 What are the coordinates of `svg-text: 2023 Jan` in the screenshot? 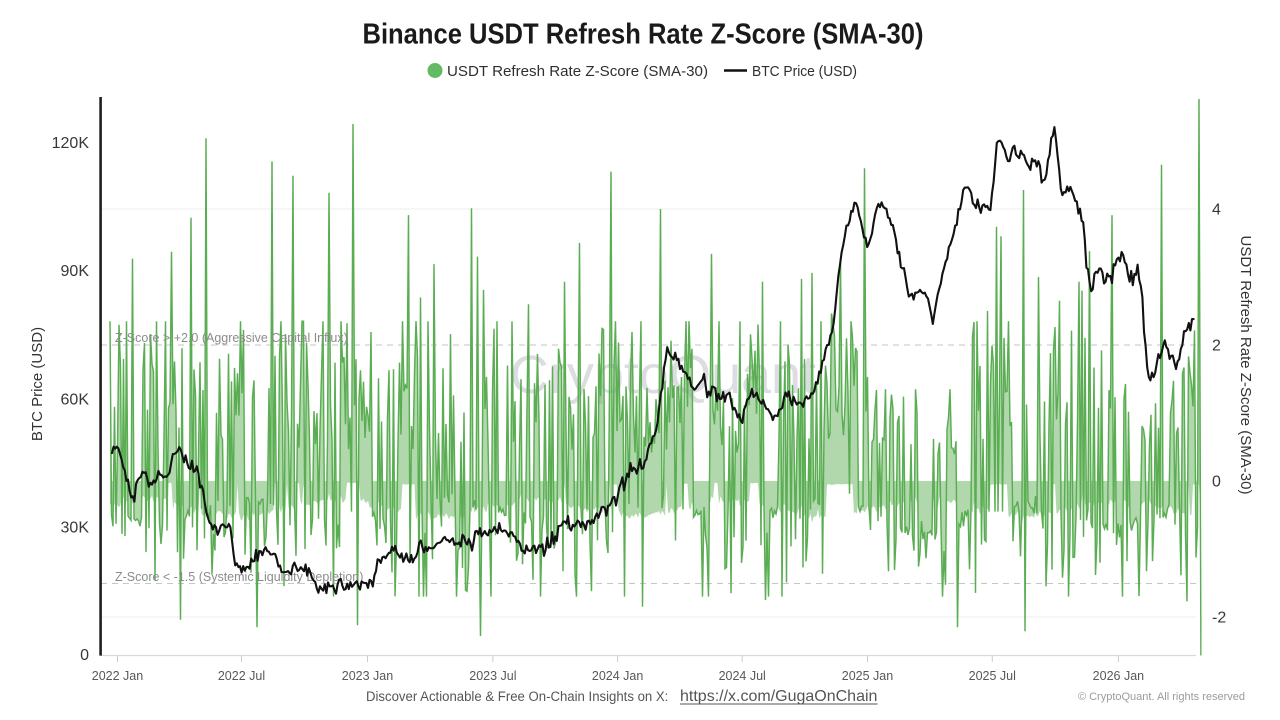 It's located at (367, 676).